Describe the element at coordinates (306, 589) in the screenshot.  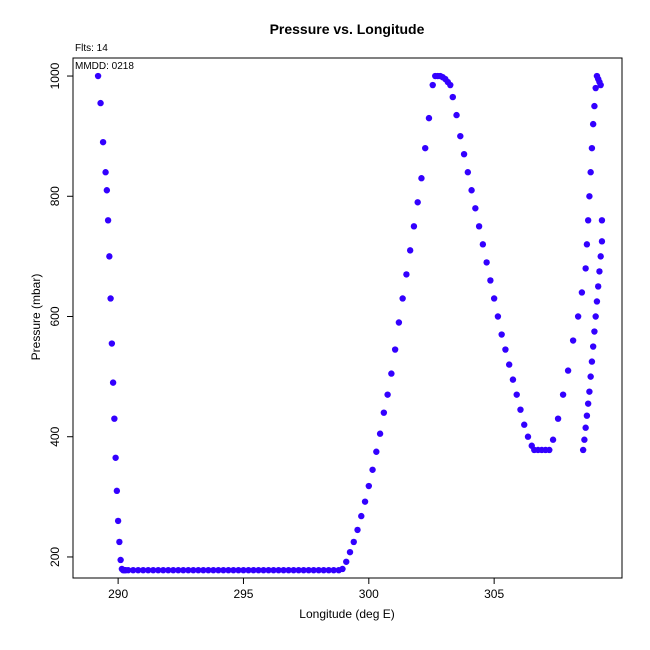
I see `x-axis: 290 295 300 305` at that location.